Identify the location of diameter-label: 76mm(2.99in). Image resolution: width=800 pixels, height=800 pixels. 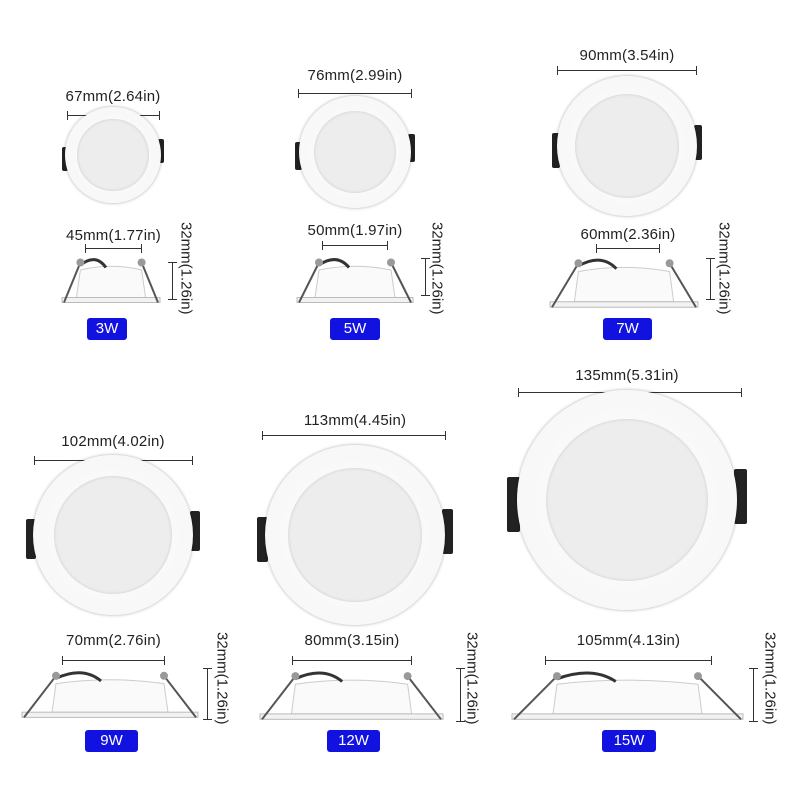
(355, 75).